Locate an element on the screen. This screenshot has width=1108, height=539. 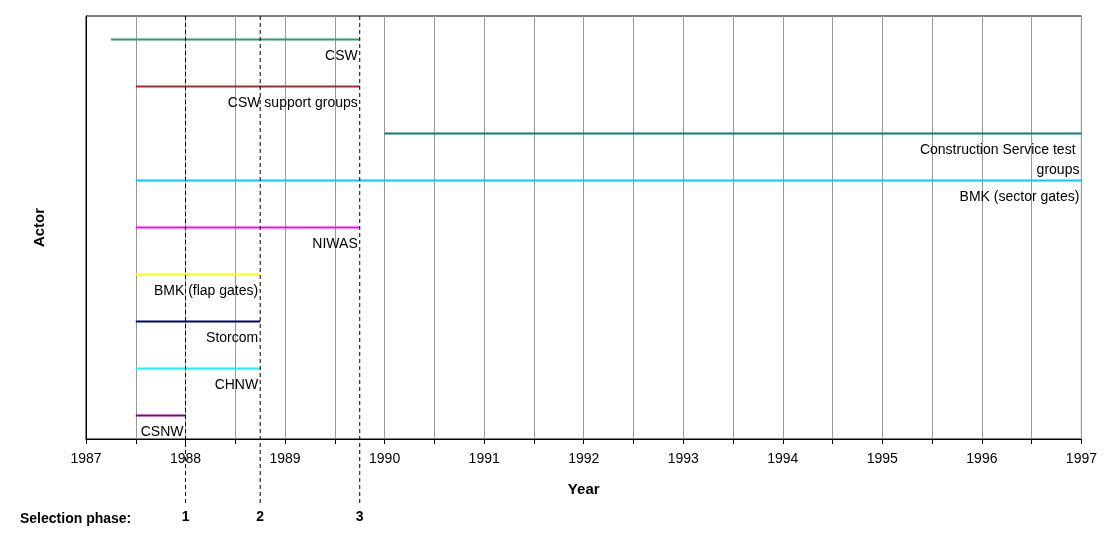
x-tick-label: 1989 is located at coordinates (285, 458).